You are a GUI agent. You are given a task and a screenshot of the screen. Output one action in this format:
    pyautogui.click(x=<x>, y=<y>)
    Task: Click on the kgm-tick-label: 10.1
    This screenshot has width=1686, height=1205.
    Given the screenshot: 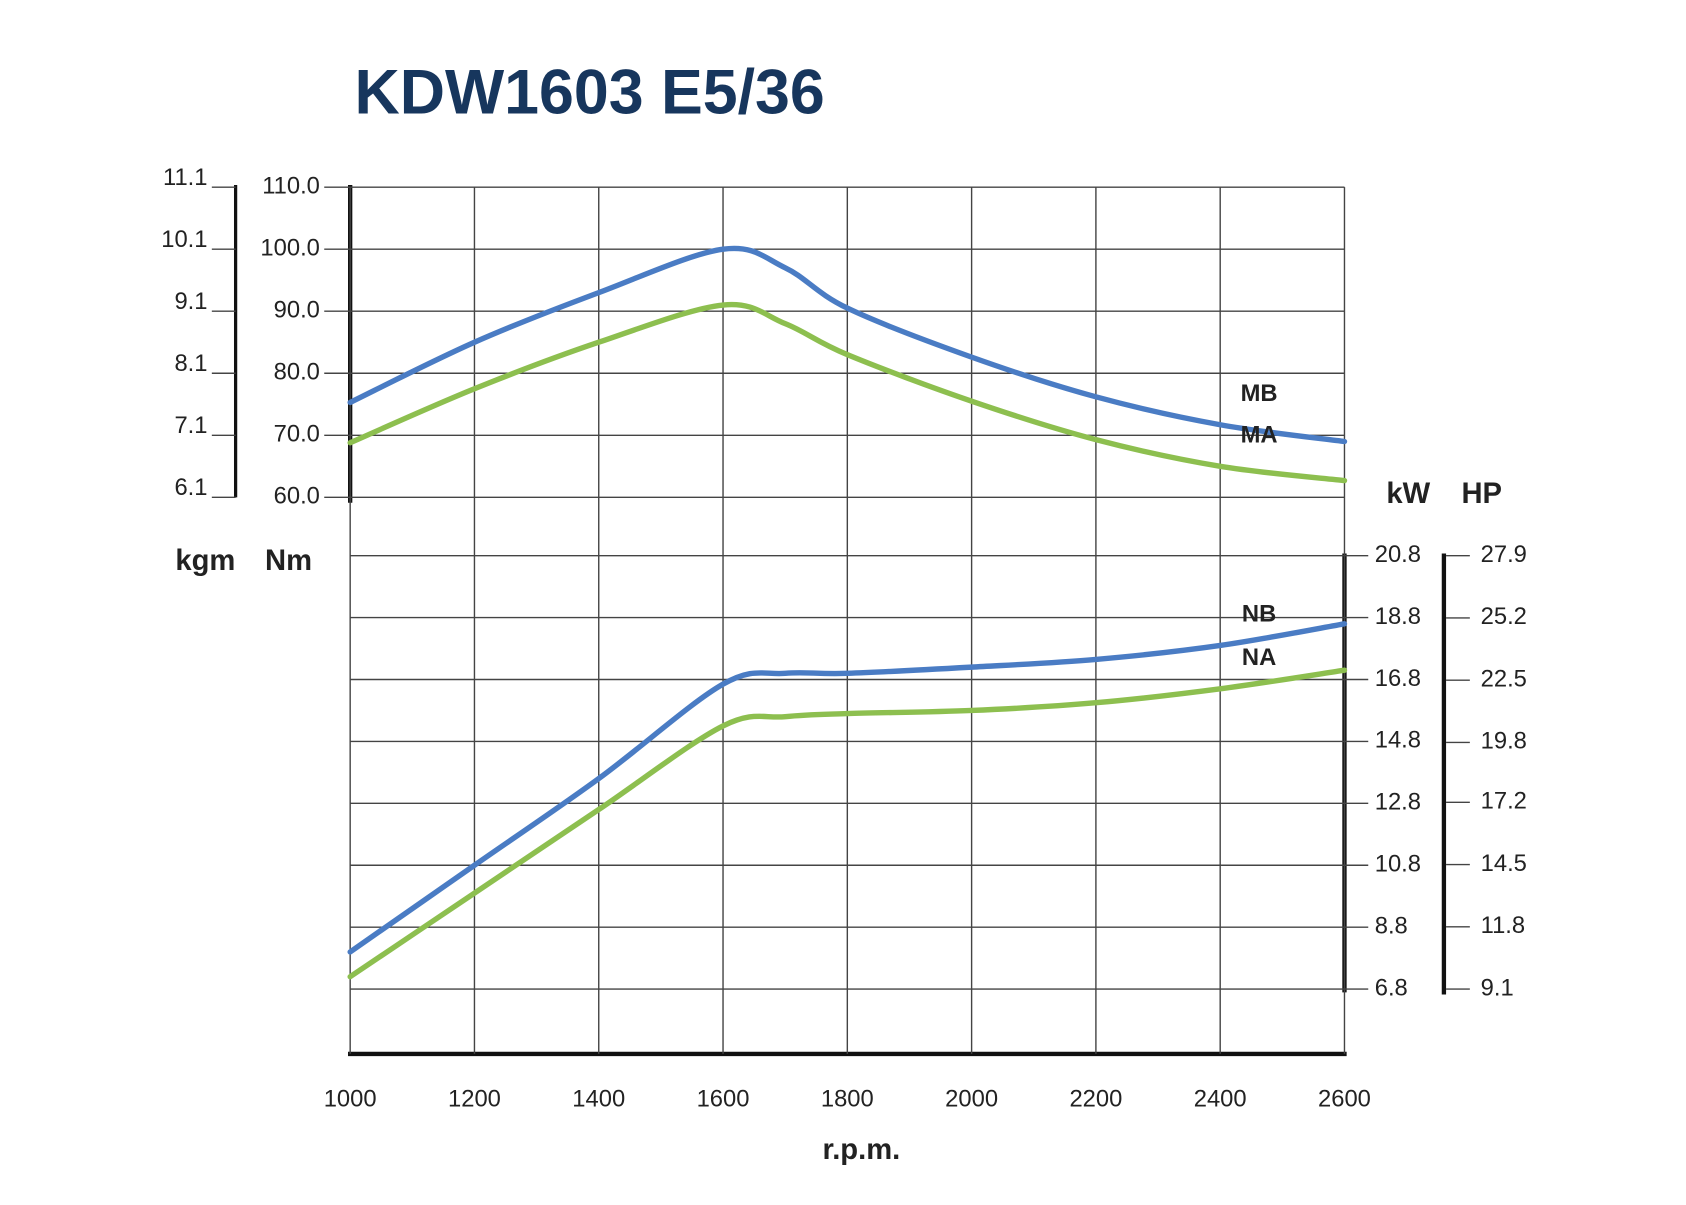 What is the action you would take?
    pyautogui.click(x=184, y=239)
    